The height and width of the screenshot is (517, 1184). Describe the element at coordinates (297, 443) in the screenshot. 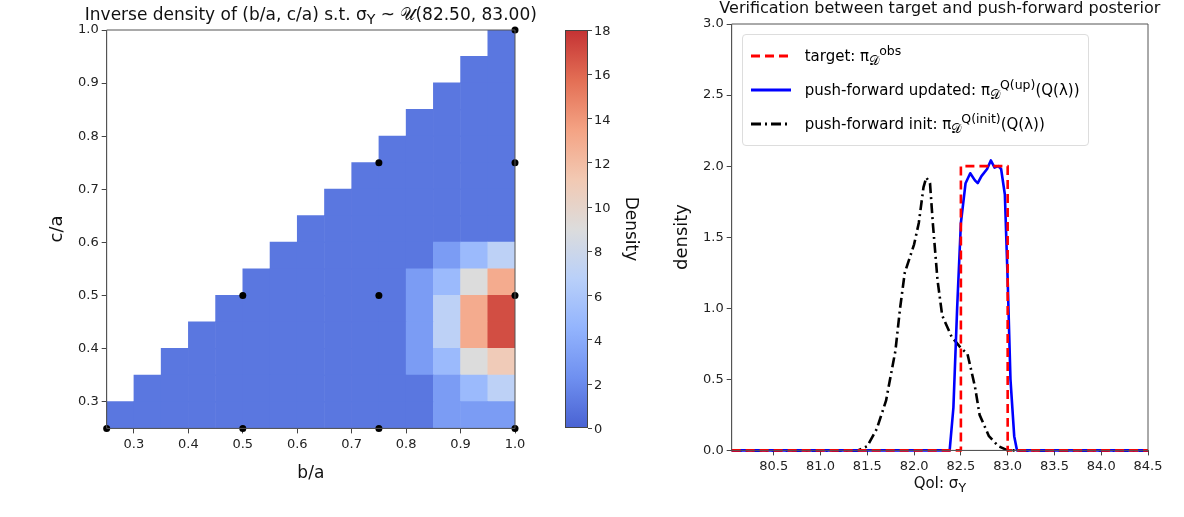

I see `x-tick-label: 0.6` at that location.